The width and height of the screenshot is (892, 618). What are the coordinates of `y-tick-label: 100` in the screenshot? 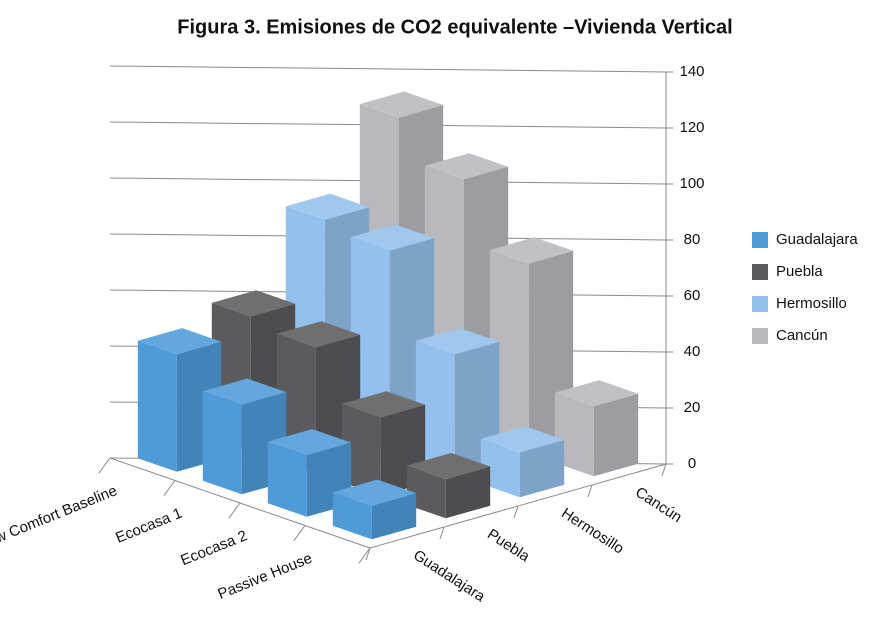 It's located at (691, 183).